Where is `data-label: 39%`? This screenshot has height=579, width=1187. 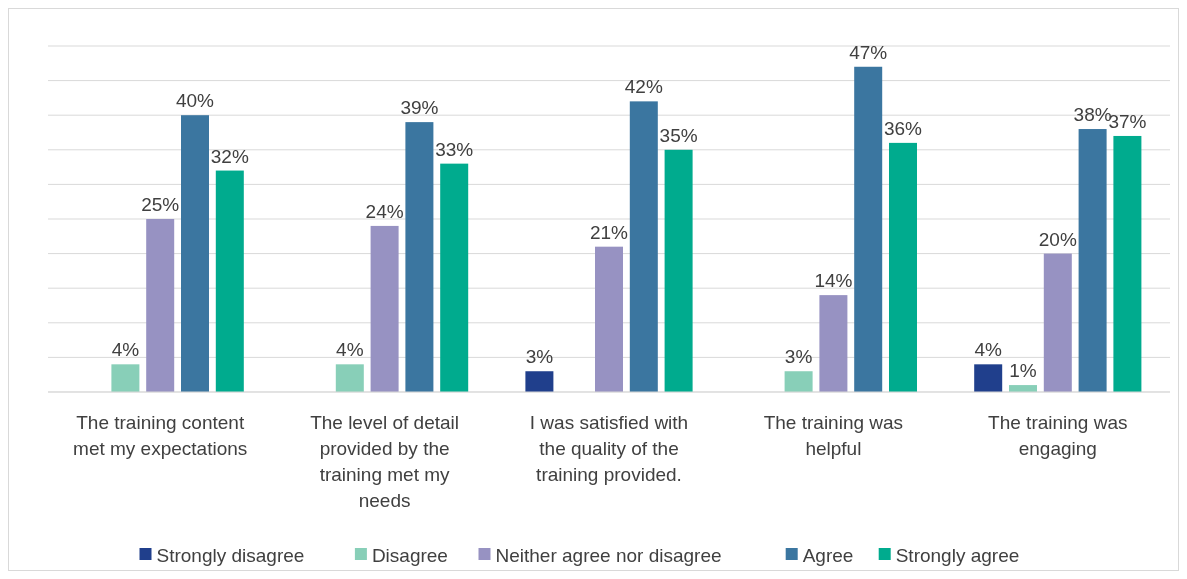
data-label: 39% is located at coordinates (419, 108).